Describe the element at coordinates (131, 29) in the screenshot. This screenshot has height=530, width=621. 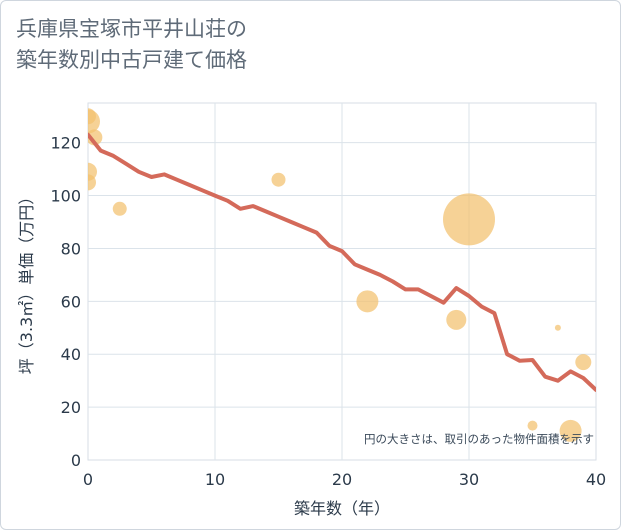
I see `chart-title-line1: 兵庫県宝塚市平井山荘の` at that location.